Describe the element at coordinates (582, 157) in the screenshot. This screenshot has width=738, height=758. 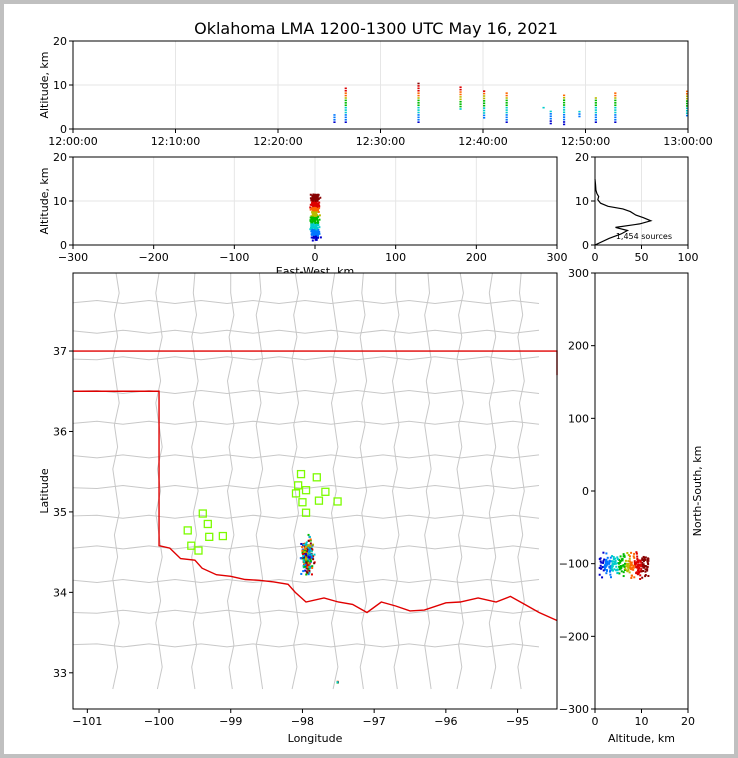
I see `altitude-histogram-ytick-label: 20` at that location.